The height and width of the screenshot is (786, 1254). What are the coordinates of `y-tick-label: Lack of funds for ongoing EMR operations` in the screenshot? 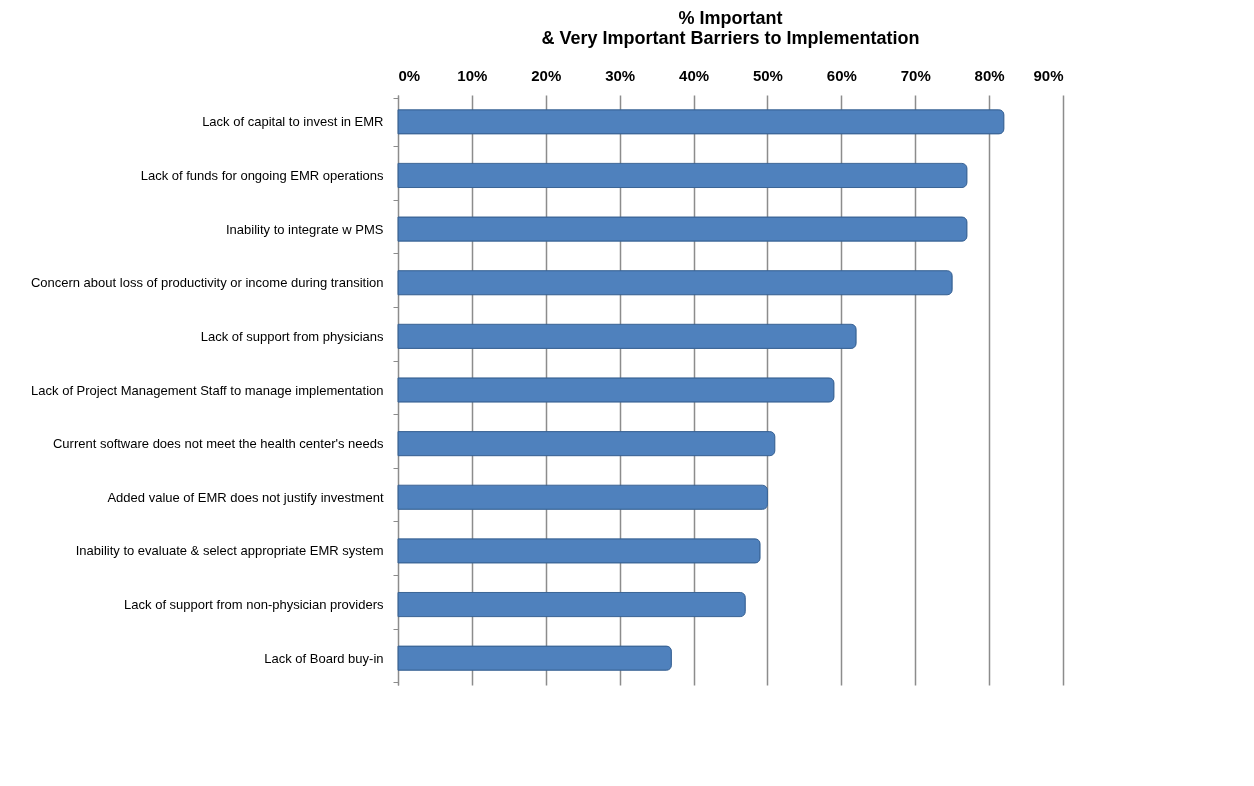 It's located at (262, 175).